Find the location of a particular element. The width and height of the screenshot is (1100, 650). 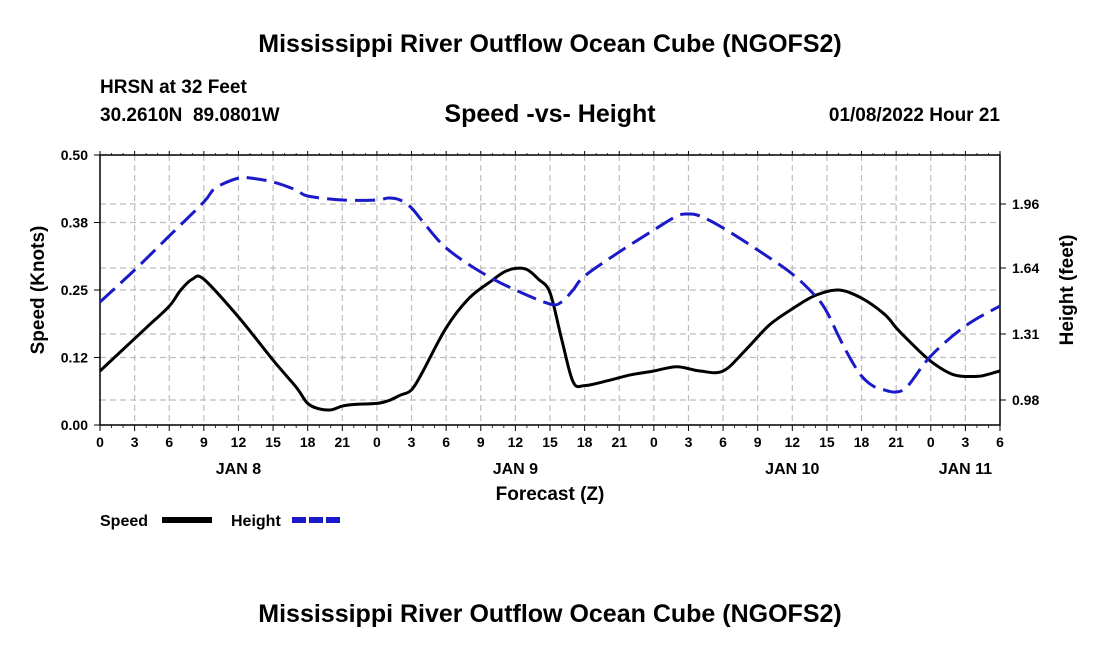

y2-axis-title: Height (feet) is located at coordinates (1067, 290).